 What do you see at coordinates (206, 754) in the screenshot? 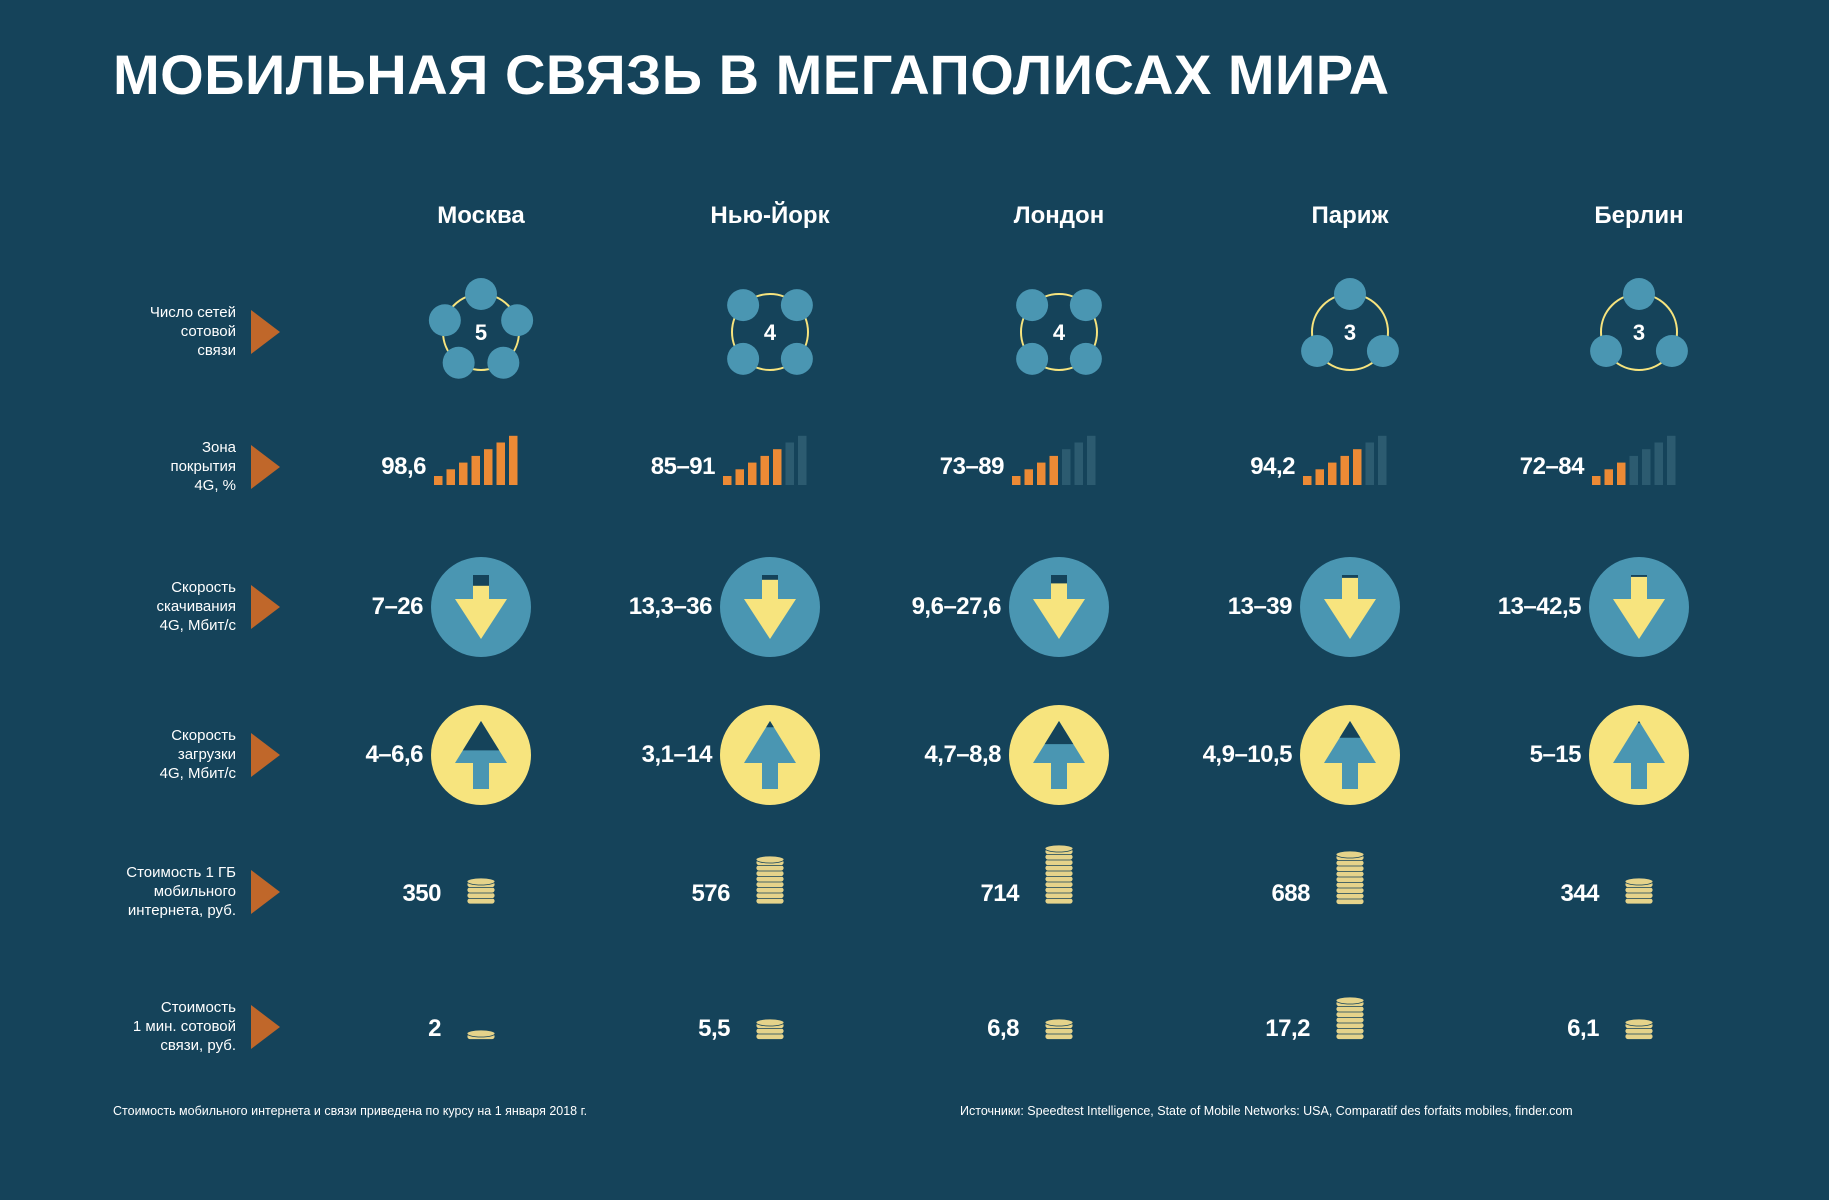
I see `row-label-line: загрузки` at bounding box center [206, 754].